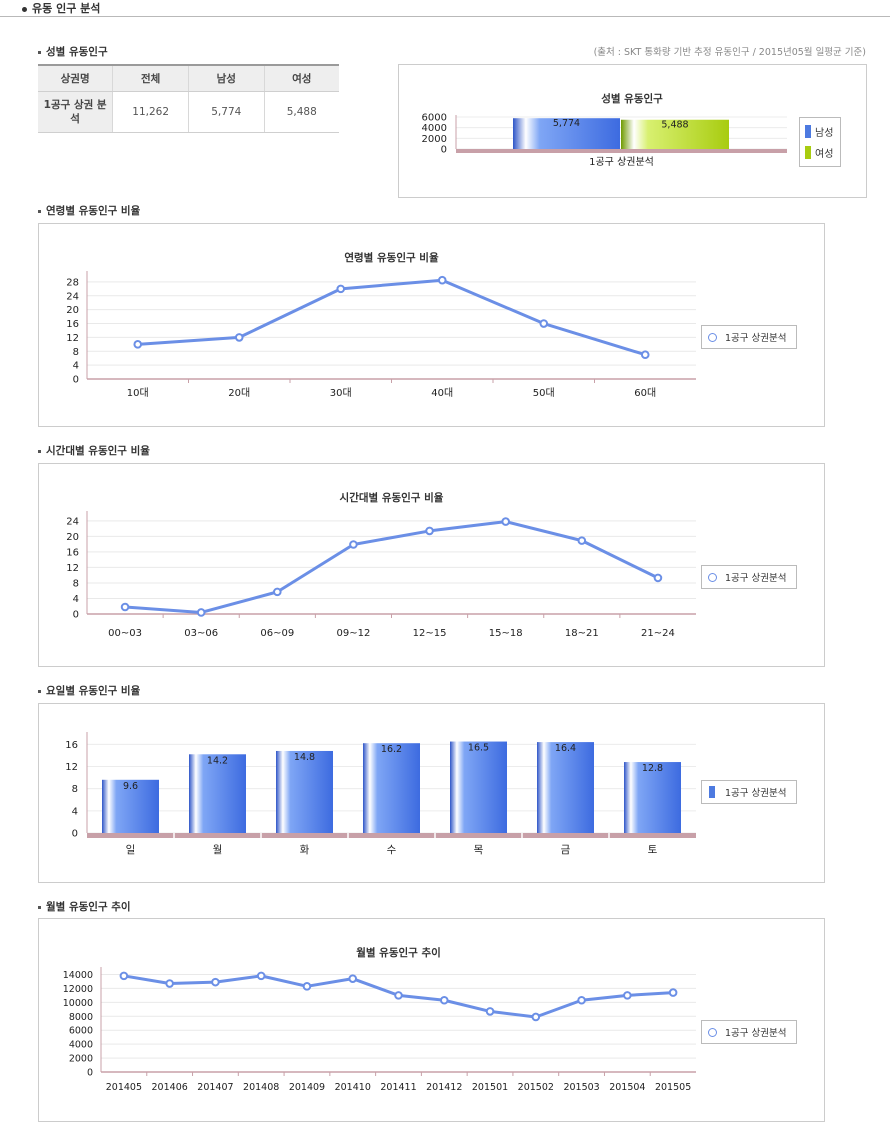 This screenshot has width=890, height=1128. I want to click on time-legend: 1공구 상권분석, so click(749, 577).